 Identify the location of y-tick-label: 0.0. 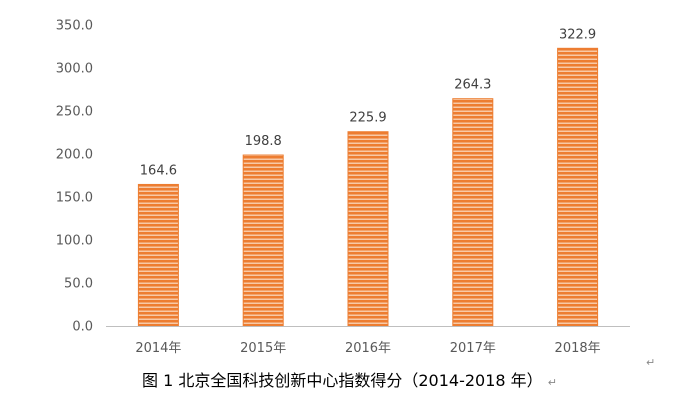
(82, 327).